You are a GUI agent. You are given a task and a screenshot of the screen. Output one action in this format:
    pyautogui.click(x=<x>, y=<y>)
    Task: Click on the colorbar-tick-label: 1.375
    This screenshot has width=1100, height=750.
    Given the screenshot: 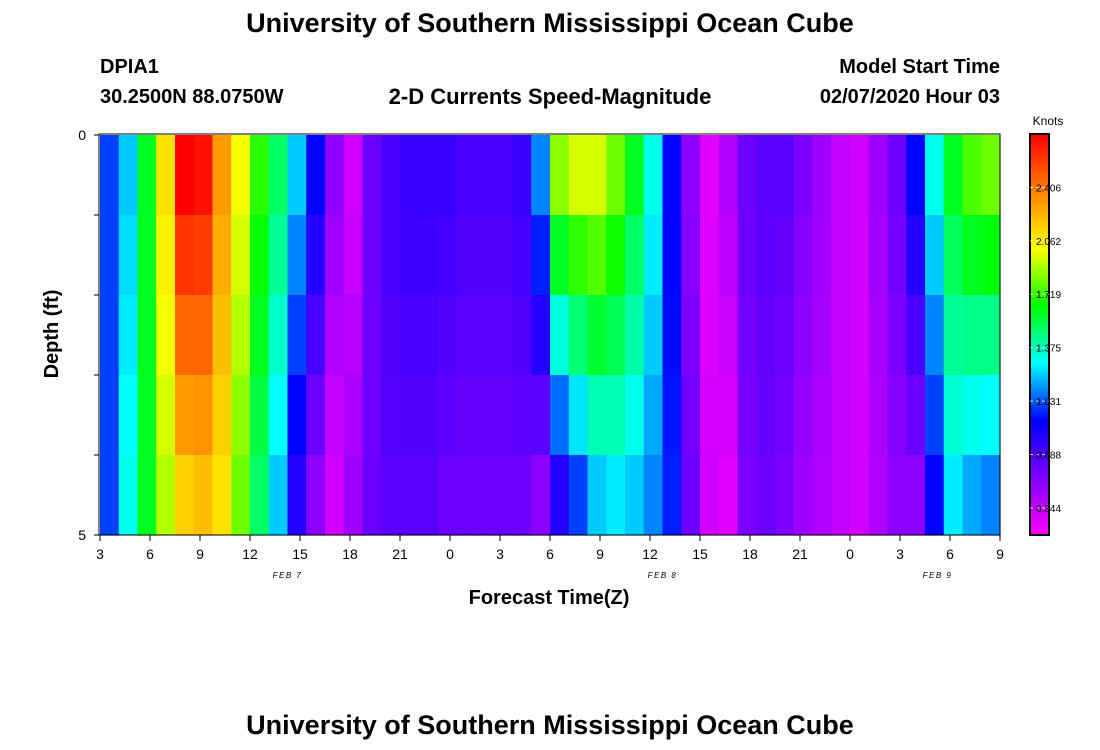 What is the action you would take?
    pyautogui.click(x=1048, y=349)
    